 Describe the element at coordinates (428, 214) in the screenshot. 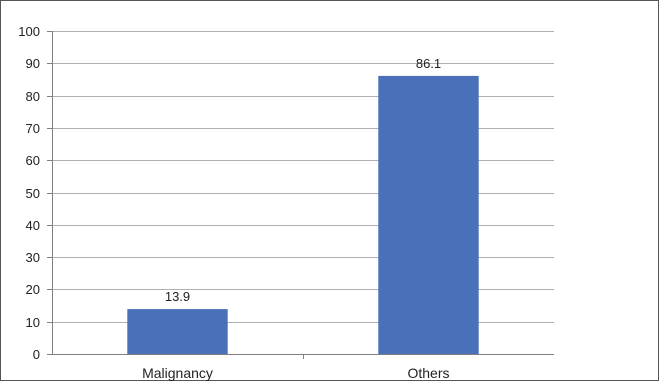

I see `bar-others` at that location.